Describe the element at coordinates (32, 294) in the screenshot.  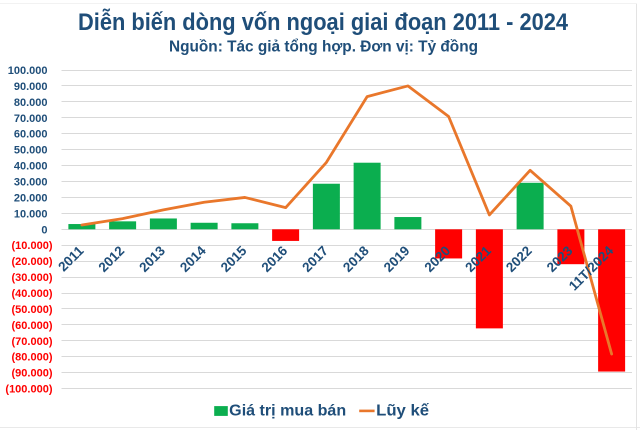
I see `svg-text: (40.000)` at that location.